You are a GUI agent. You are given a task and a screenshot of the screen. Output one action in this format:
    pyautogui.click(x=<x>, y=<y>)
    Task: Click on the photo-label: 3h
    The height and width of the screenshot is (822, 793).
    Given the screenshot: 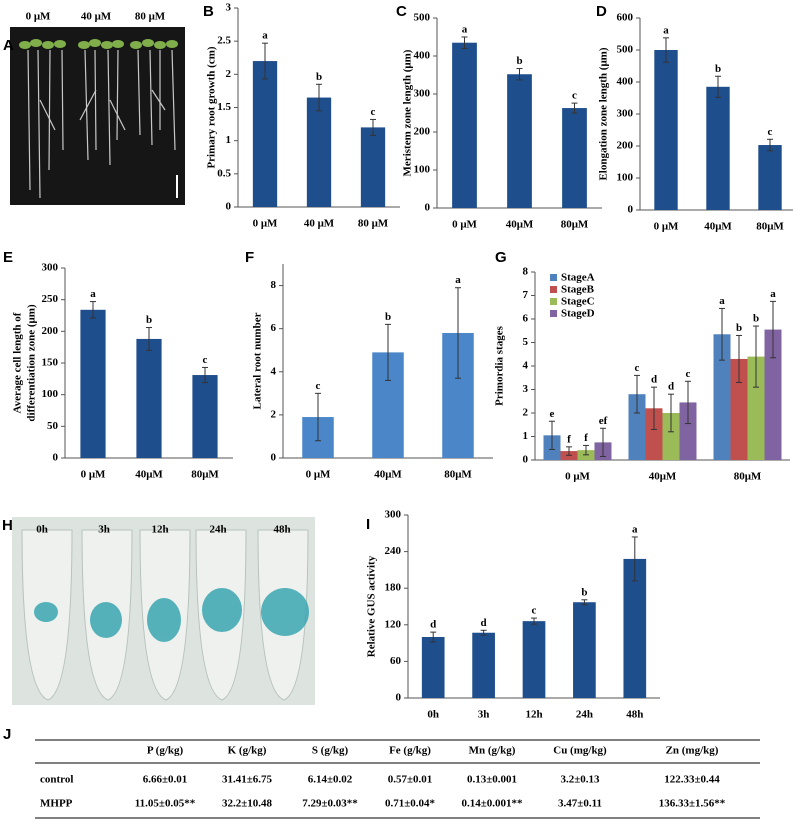 What is the action you would take?
    pyautogui.click(x=104, y=530)
    